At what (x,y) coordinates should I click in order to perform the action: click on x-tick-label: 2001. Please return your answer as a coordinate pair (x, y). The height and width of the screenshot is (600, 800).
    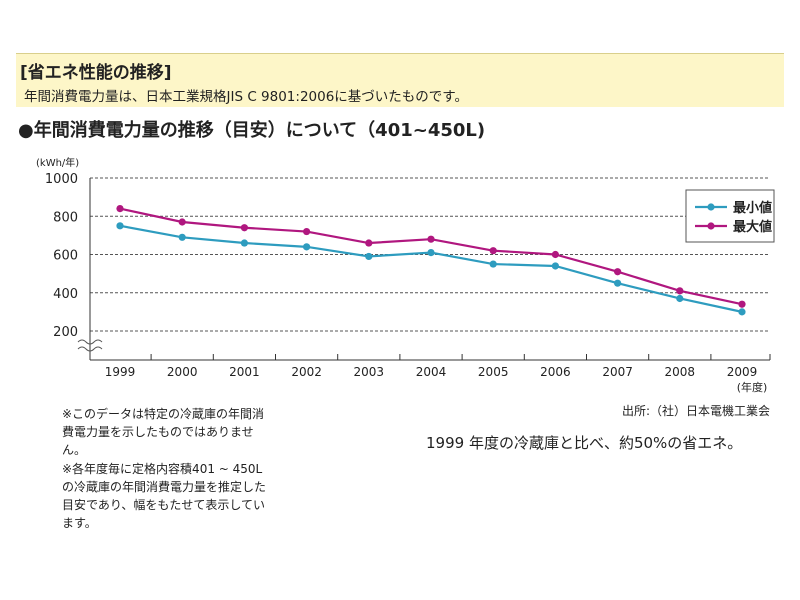
    Looking at the image, I should click on (244, 372).